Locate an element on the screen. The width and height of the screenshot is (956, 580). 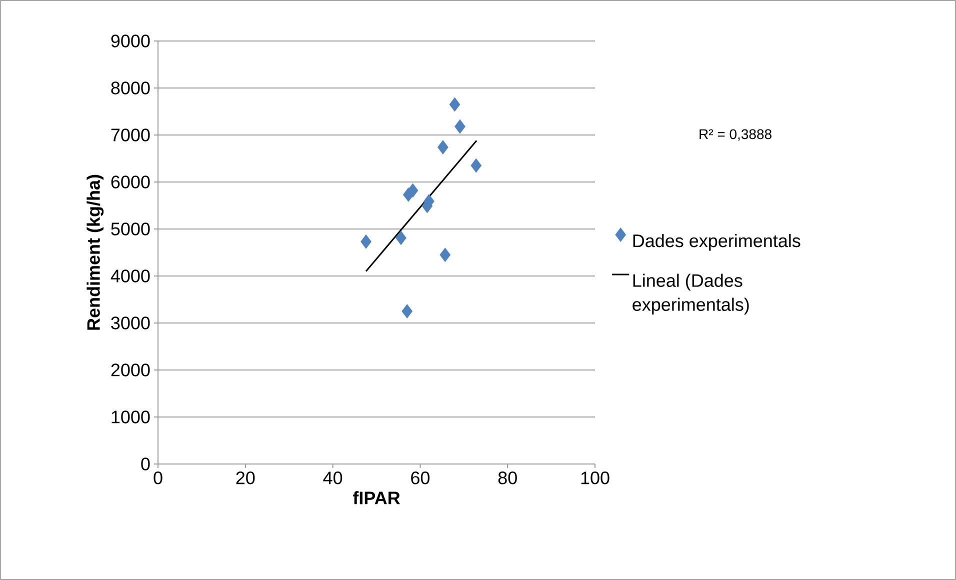
x-tick-label: 0 is located at coordinates (158, 478).